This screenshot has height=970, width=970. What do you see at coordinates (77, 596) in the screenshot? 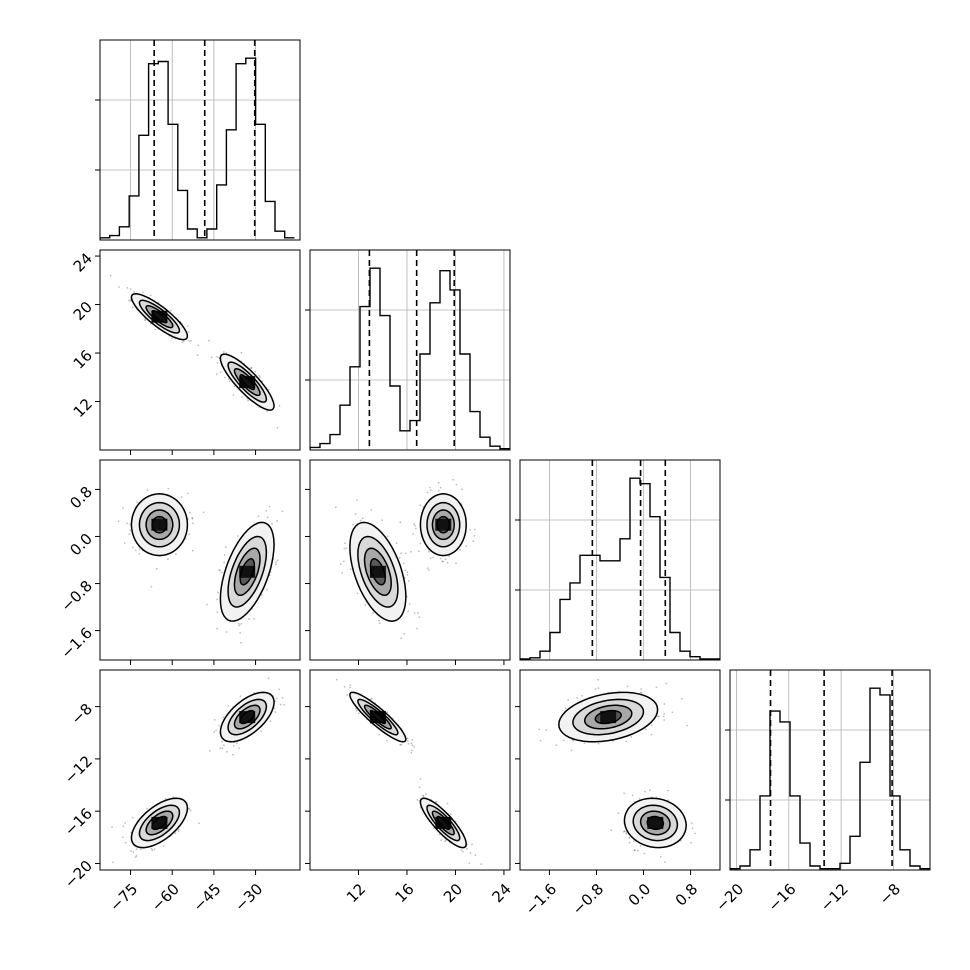
I see `y-tick-label: −0.8` at bounding box center [77, 596].